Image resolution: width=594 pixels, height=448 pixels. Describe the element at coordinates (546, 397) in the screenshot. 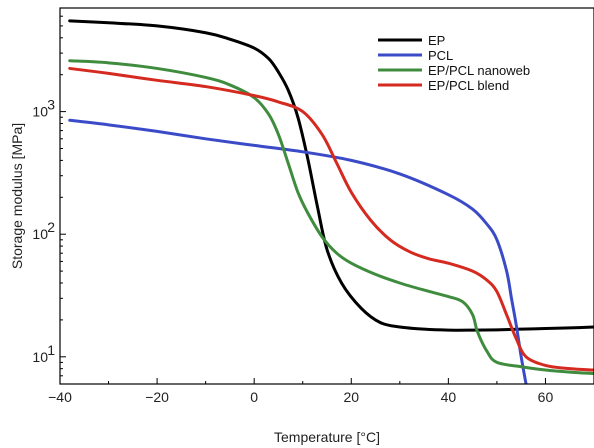

I see `x-tick-label: 60` at that location.